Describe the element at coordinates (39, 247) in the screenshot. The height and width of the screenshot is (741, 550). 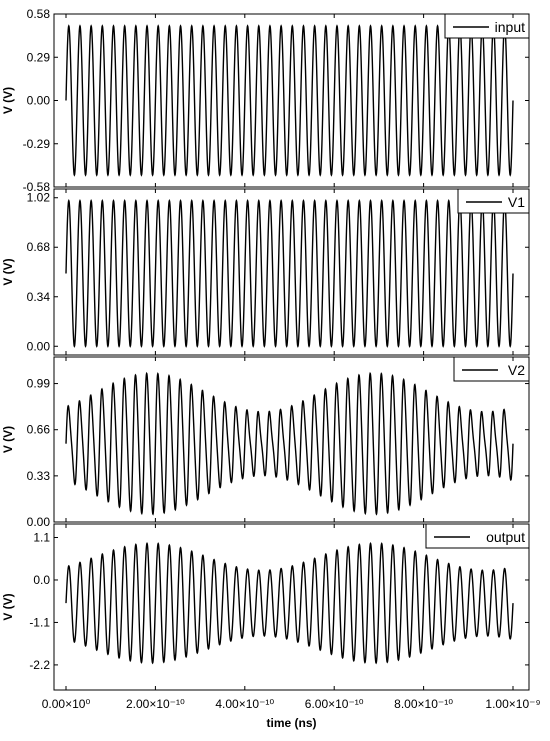
I see `y-tick-label: 0.68` at that location.